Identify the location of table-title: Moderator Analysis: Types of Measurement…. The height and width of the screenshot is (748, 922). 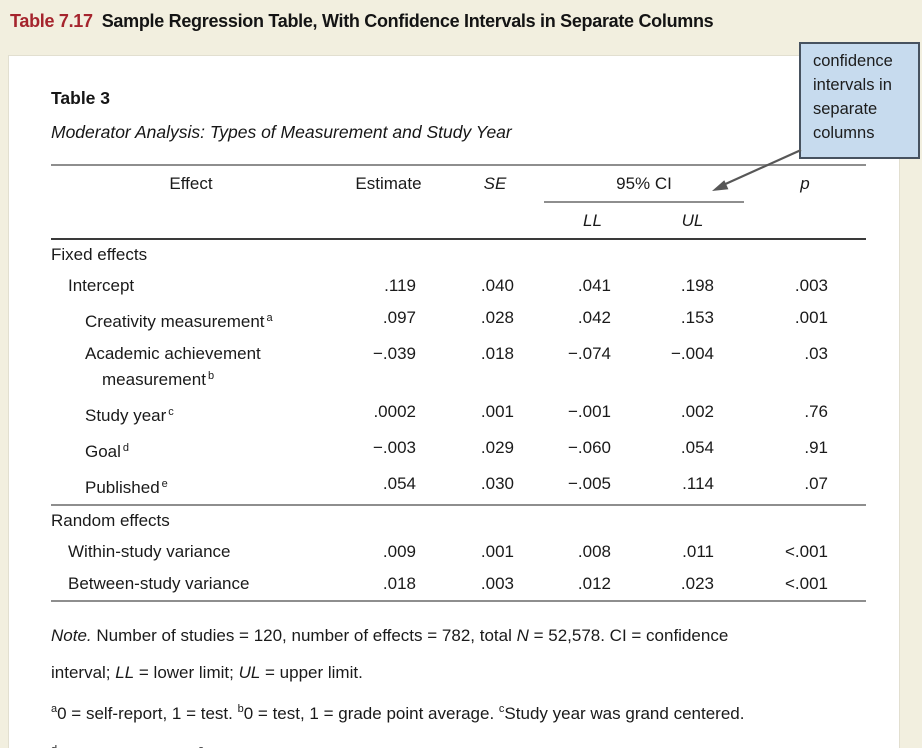
(281, 132).